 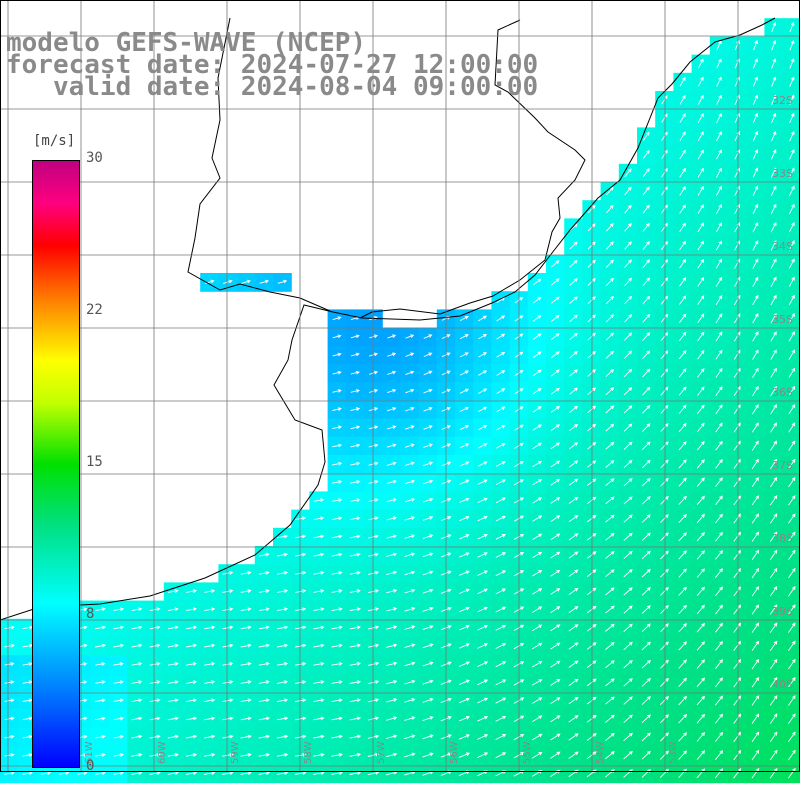 What do you see at coordinates (782, 684) in the screenshot?
I see `lat-label: 40S` at bounding box center [782, 684].